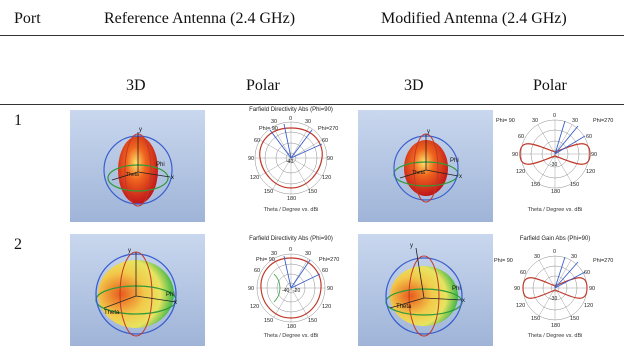 Image resolution: width=624 pixels, height=359 pixels. What do you see at coordinates (411, 246) in the screenshot?
I see `row-2-mod-y-label: y` at bounding box center [411, 246].